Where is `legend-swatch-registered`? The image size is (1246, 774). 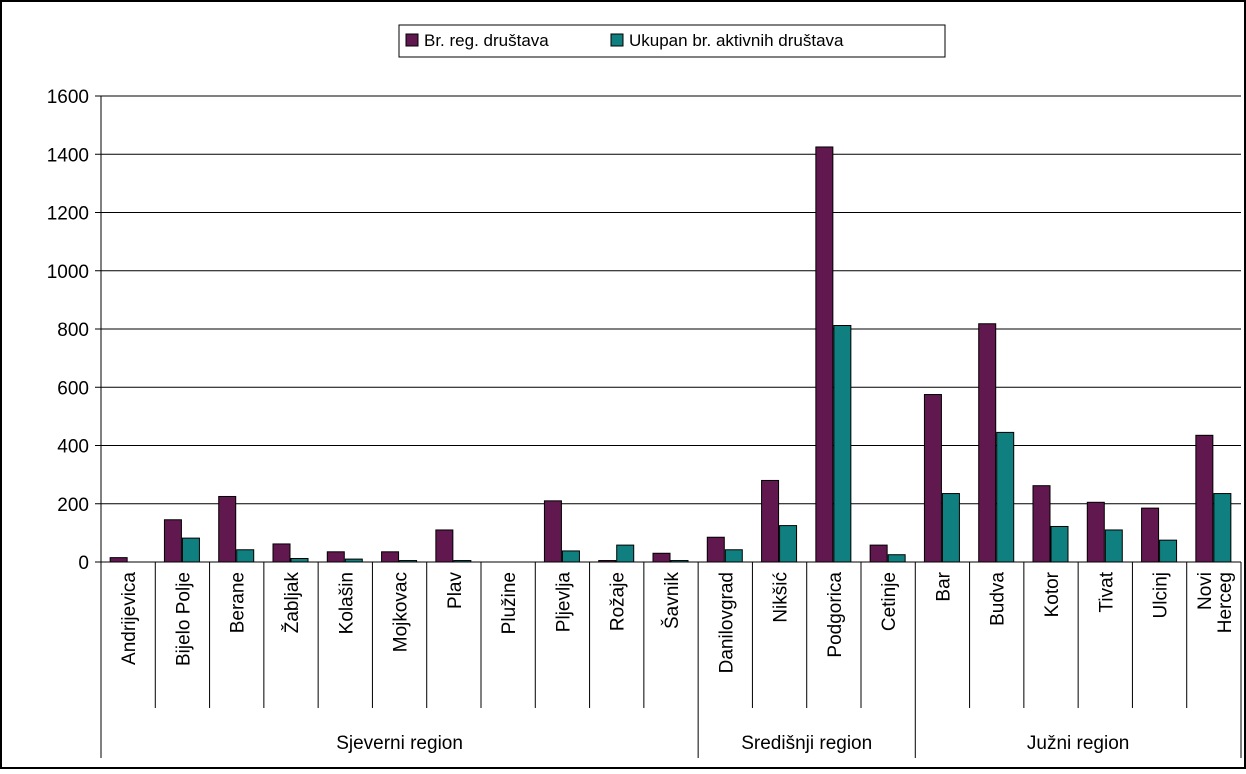 legend-swatch-registered is located at coordinates (412, 40).